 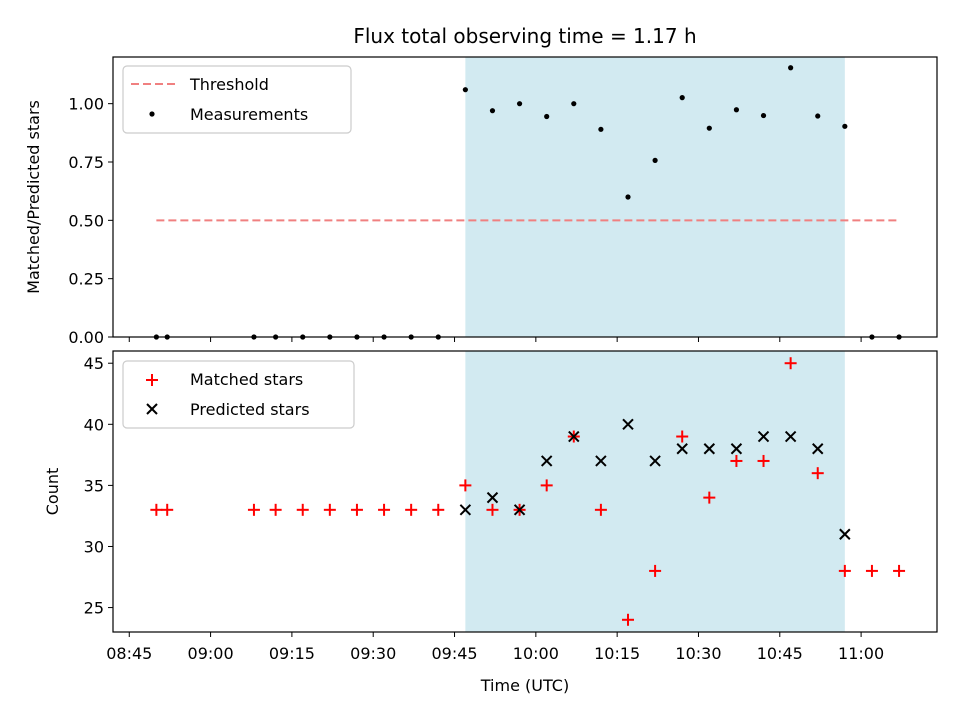 What do you see at coordinates (373, 653) in the screenshot?
I see `x-tick-label: 09:30` at bounding box center [373, 653].